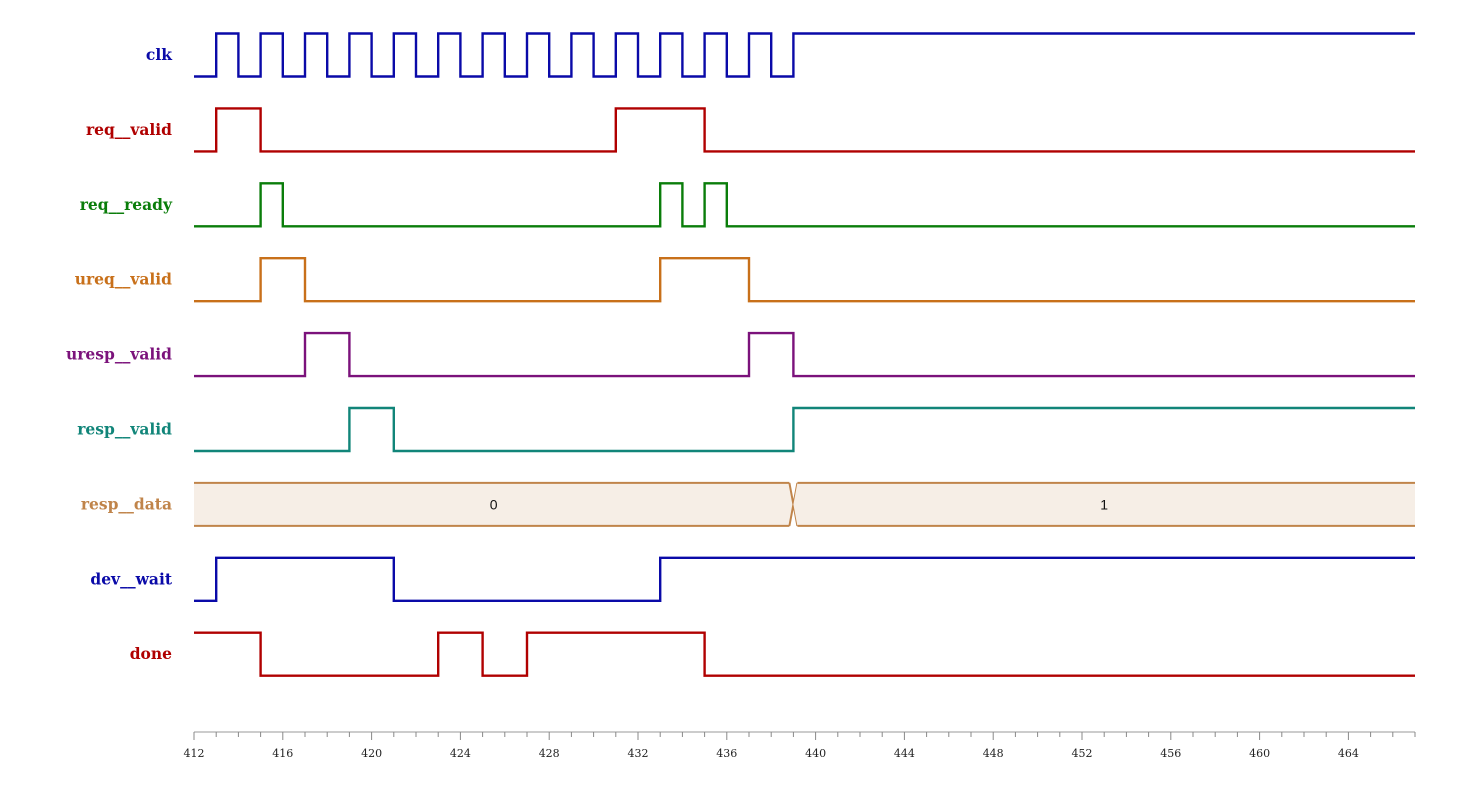  What do you see at coordinates (1170, 753) in the screenshot?
I see `tick-label: 456` at bounding box center [1170, 753].